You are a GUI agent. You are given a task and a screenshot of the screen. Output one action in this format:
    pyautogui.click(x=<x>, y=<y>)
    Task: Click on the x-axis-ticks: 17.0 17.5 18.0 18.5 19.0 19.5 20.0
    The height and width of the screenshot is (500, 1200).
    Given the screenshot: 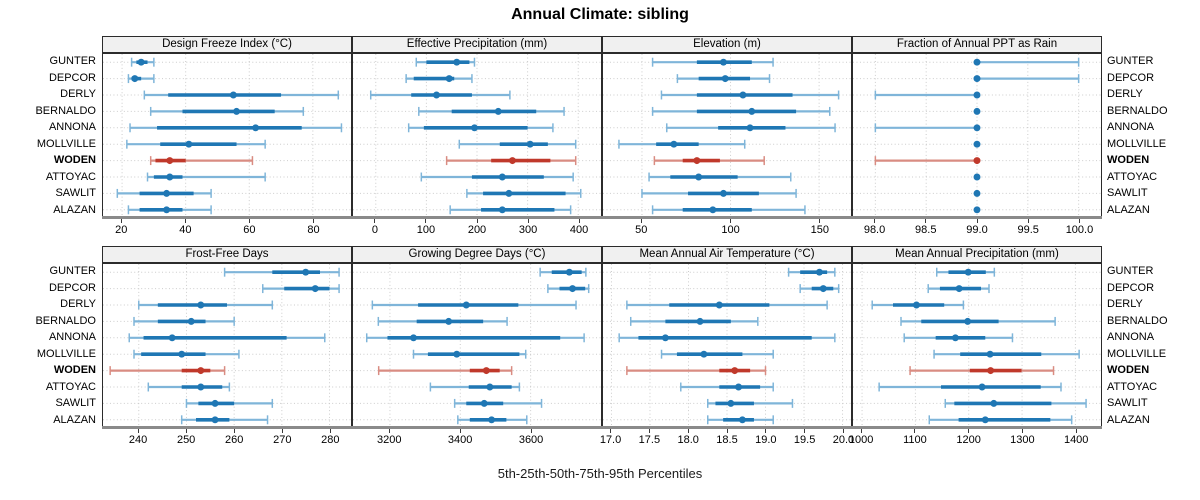 What is the action you would take?
    pyautogui.click(x=727, y=440)
    